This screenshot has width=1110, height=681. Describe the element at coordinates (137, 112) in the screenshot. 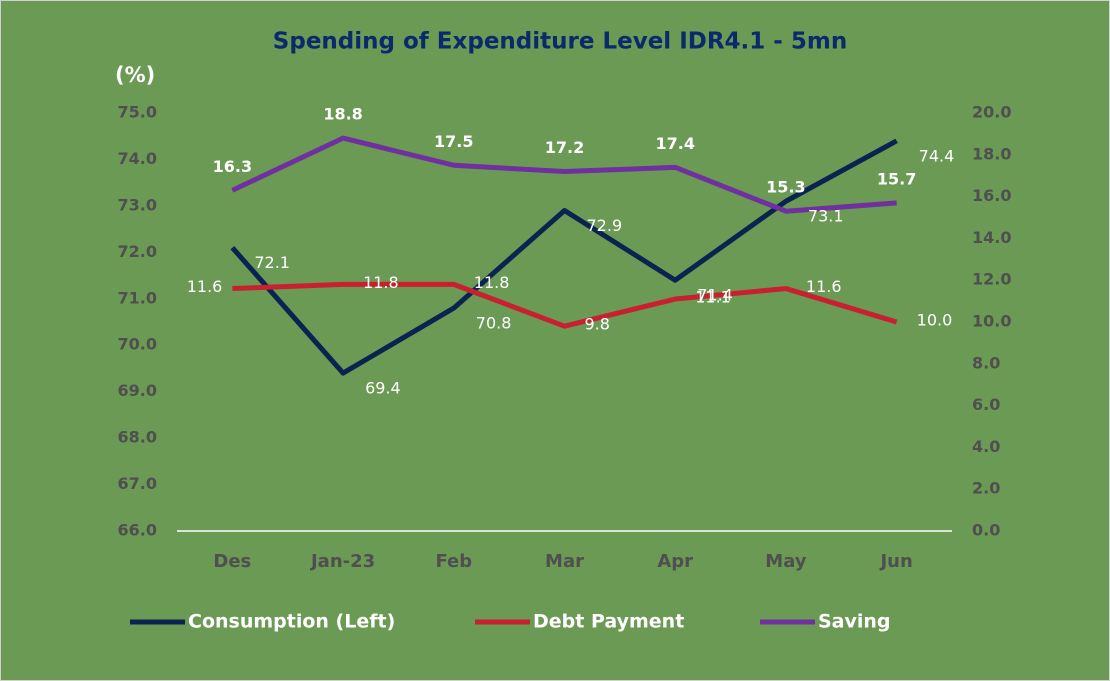

I see `y-tick-label: 75.0` at that location.